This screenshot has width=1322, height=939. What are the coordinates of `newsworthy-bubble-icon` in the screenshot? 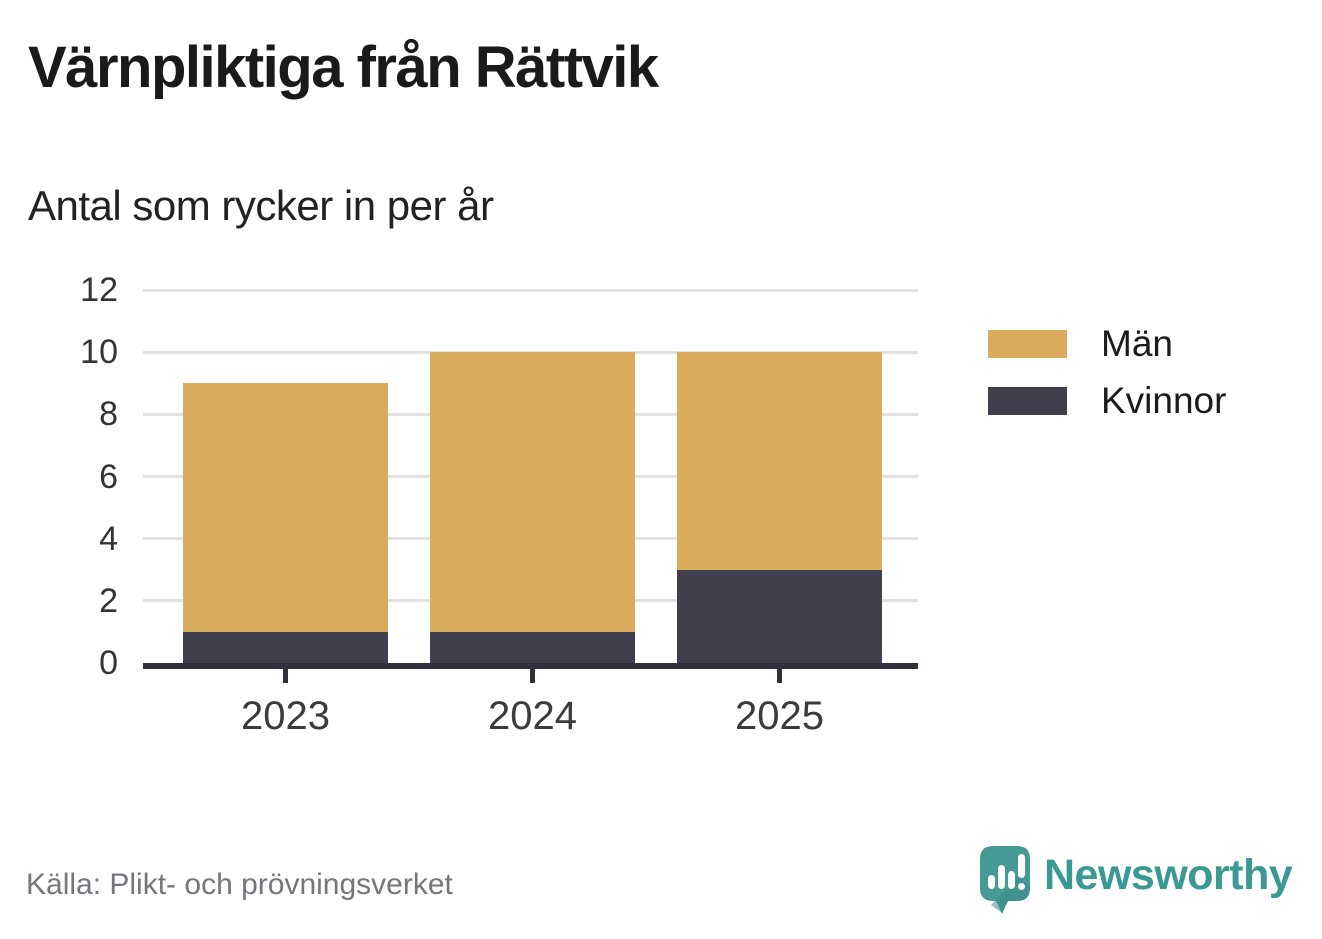 It's located at (1005, 880).